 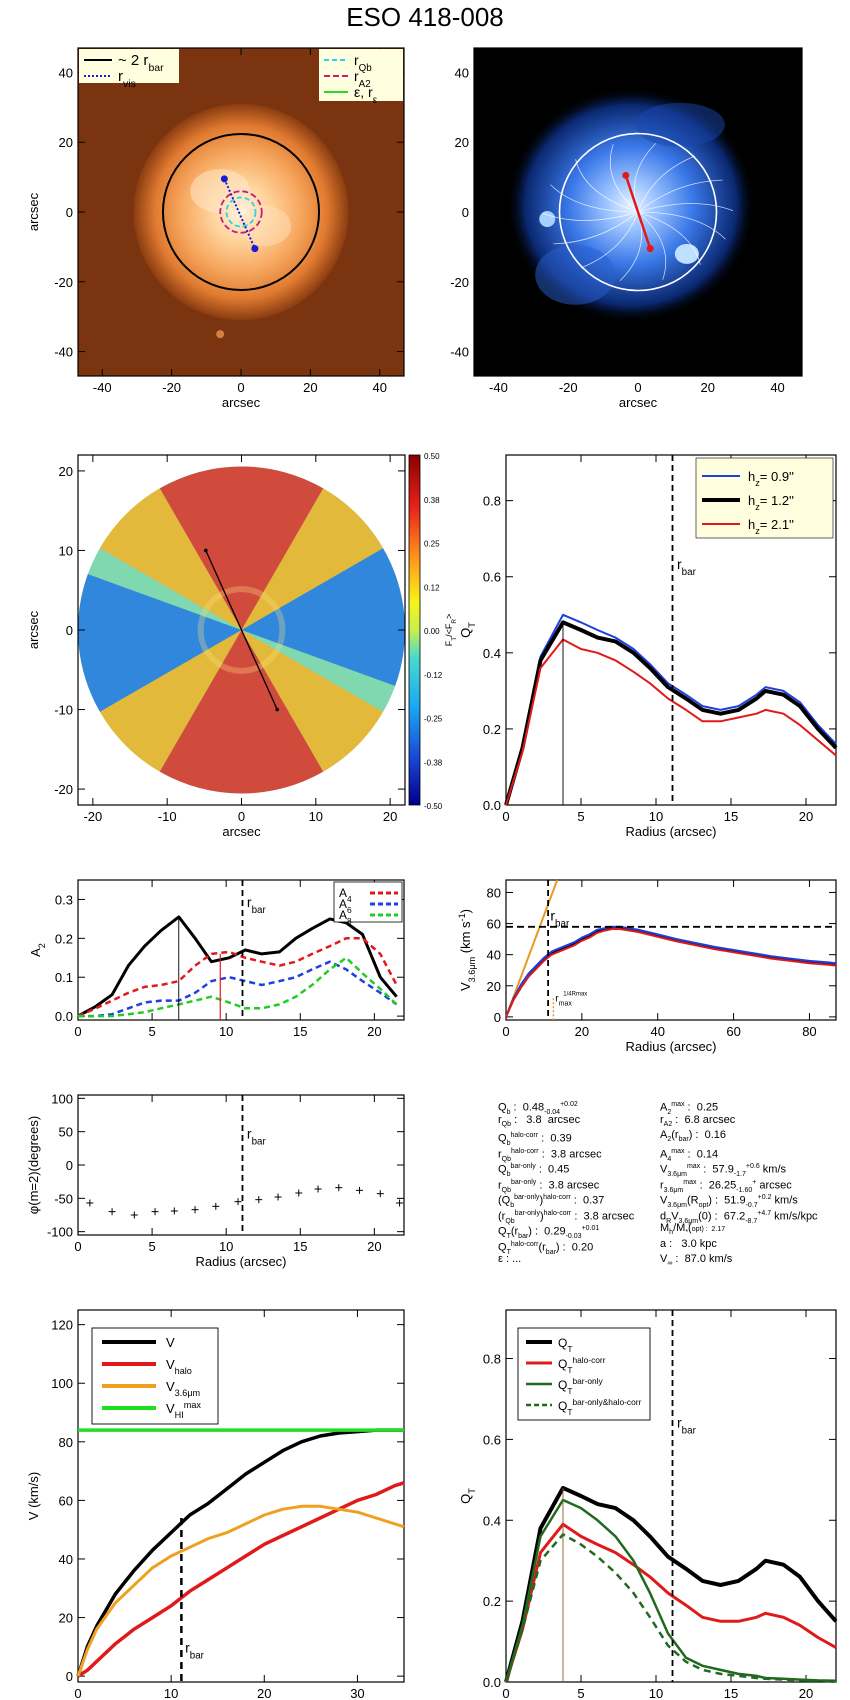 I want to click on force-ratio-heatmap, so click(x=241, y=630).